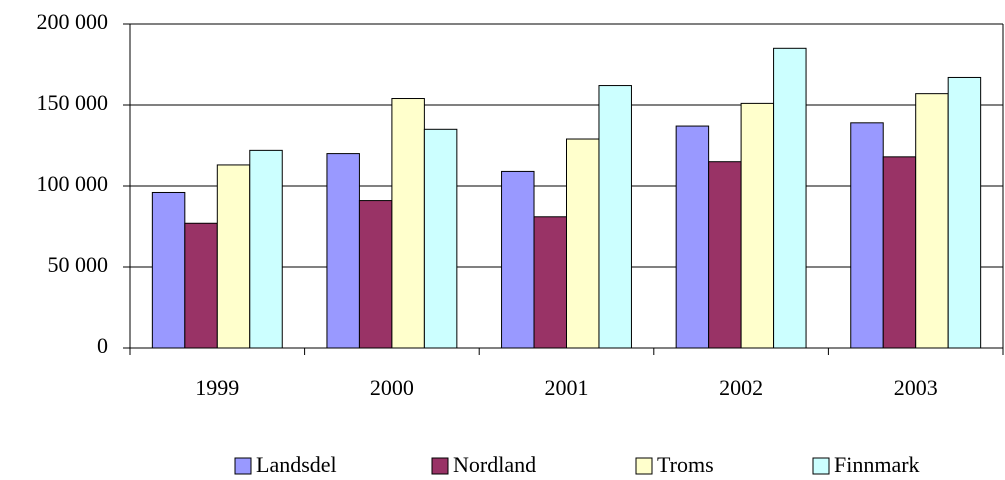 Image resolution: width=1005 pixels, height=480 pixels. What do you see at coordinates (102, 345) in the screenshot?
I see `y-tick-label: 0` at bounding box center [102, 345].